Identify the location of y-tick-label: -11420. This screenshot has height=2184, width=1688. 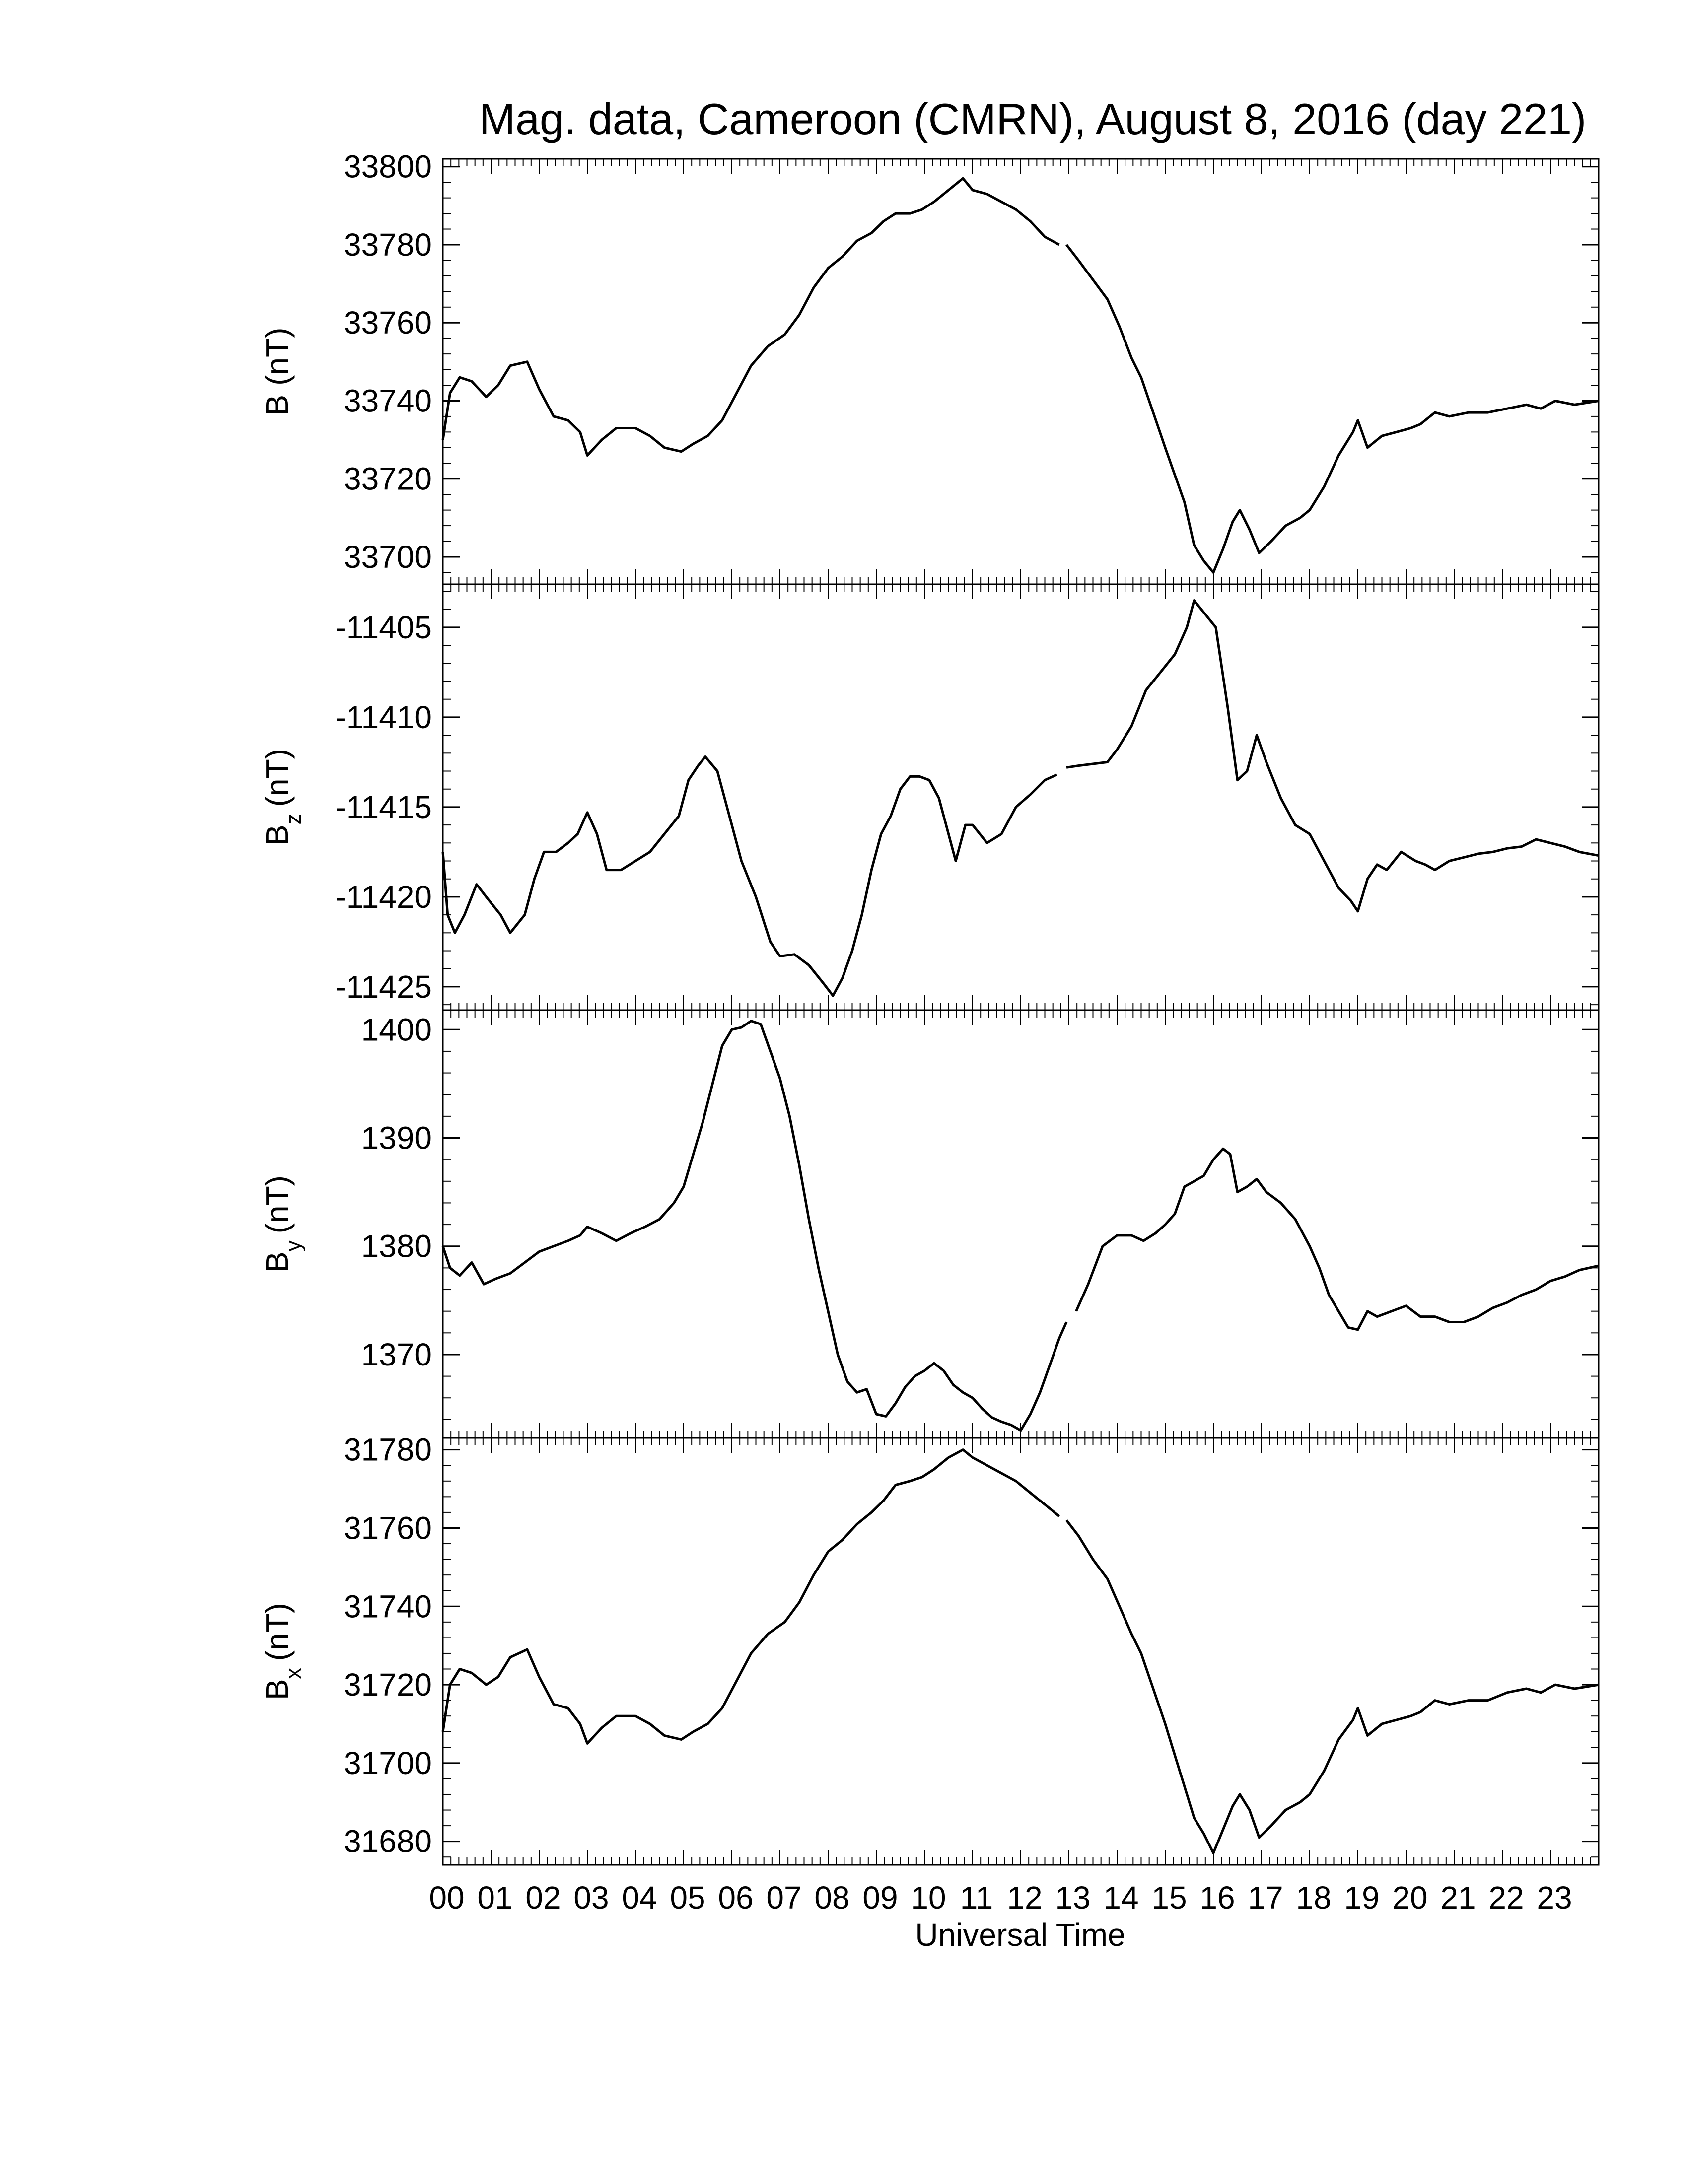
(383, 897).